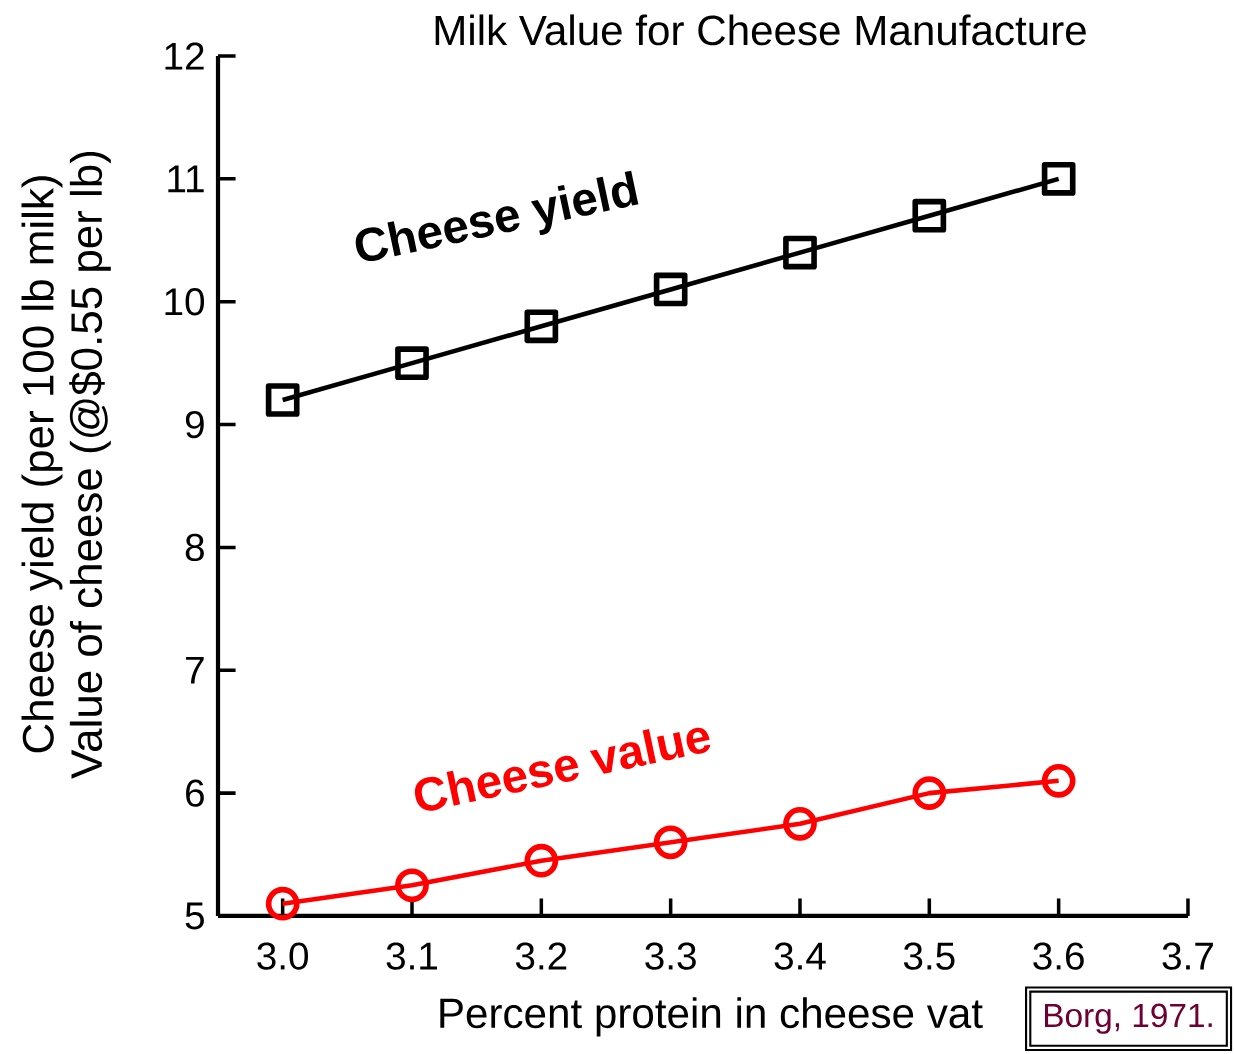 Image resolution: width=1234 pixels, height=1054 pixels. What do you see at coordinates (195, 670) in the screenshot?
I see `y-tick-label: 7` at bounding box center [195, 670].